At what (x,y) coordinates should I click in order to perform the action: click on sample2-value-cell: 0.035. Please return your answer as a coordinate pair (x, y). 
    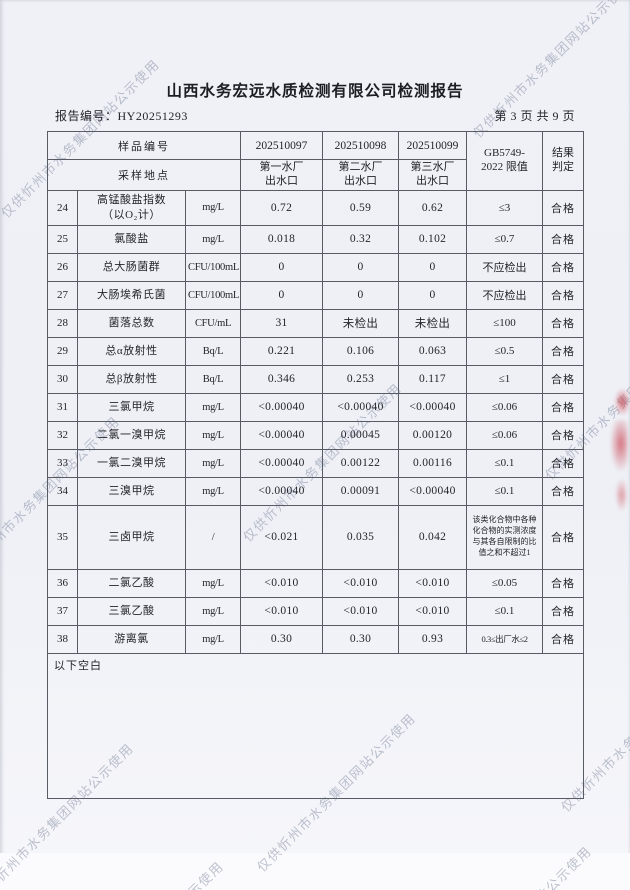
    Looking at the image, I should click on (360, 537).